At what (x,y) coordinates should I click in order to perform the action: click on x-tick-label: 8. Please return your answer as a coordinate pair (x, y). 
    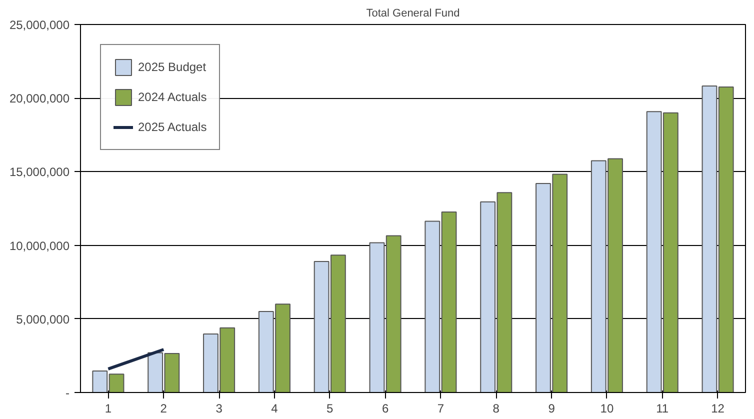
    Looking at the image, I should click on (496, 409).